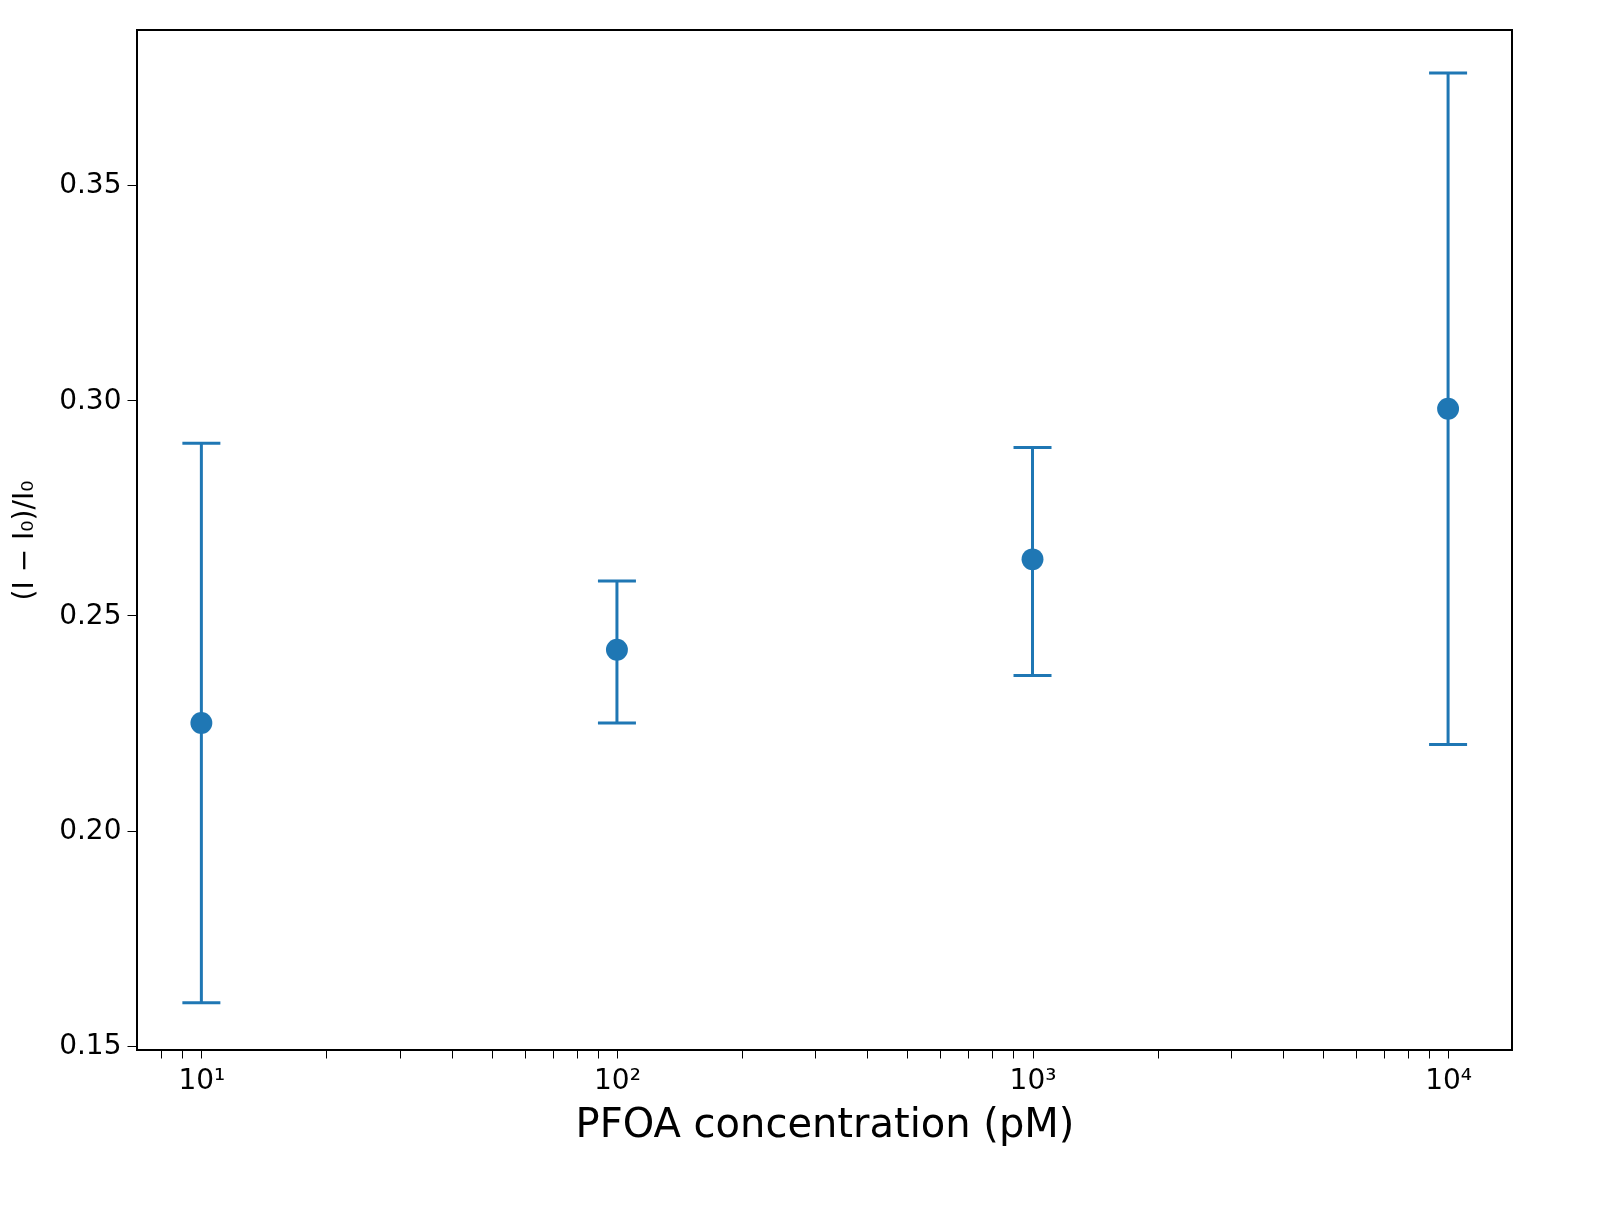 The width and height of the screenshot is (1616, 1223). Describe the element at coordinates (90, 830) in the screenshot. I see `y-tick-label: 0.20` at that location.